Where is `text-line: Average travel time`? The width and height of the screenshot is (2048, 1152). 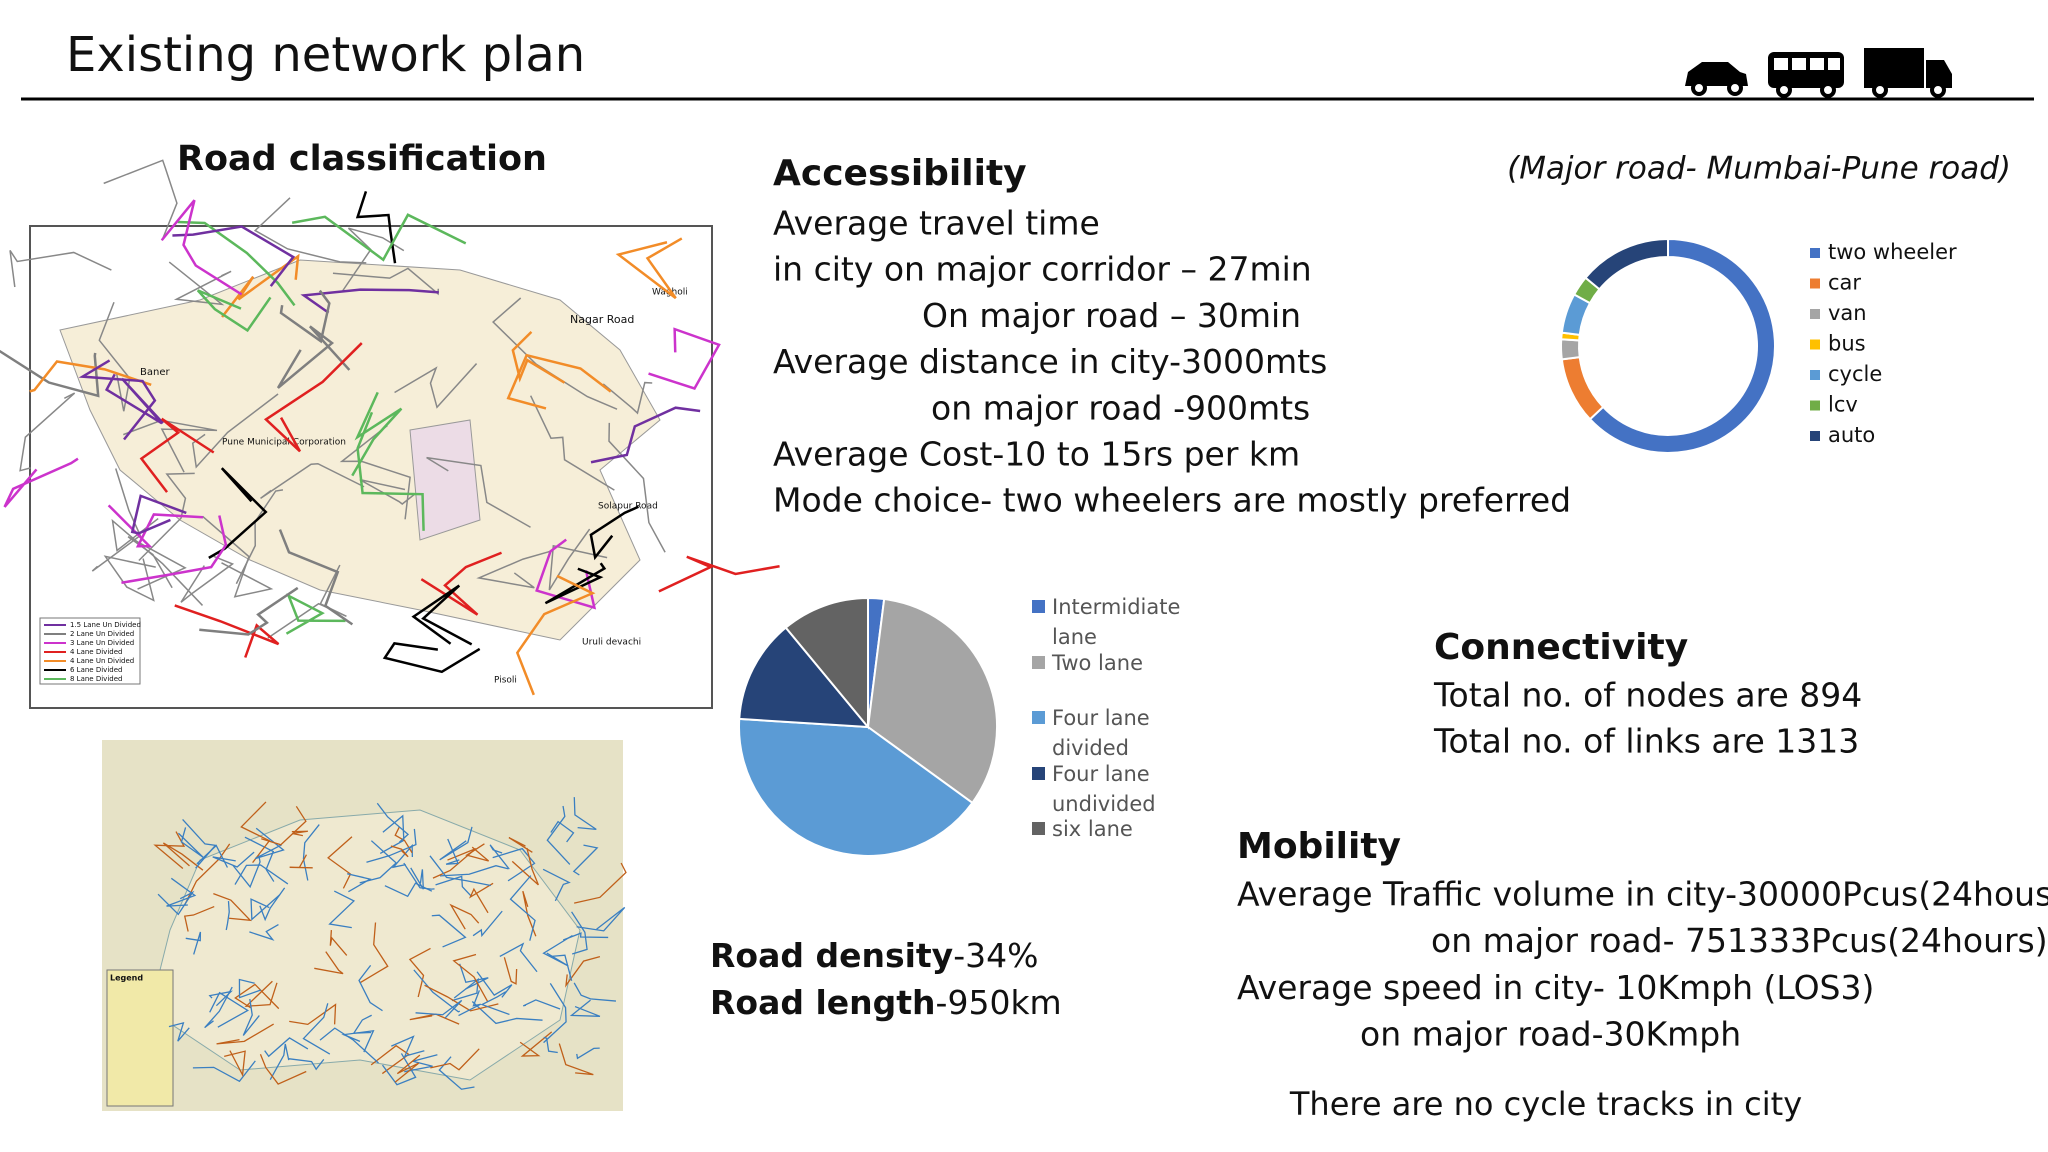
text-line: Average travel time is located at coordinates (936, 223).